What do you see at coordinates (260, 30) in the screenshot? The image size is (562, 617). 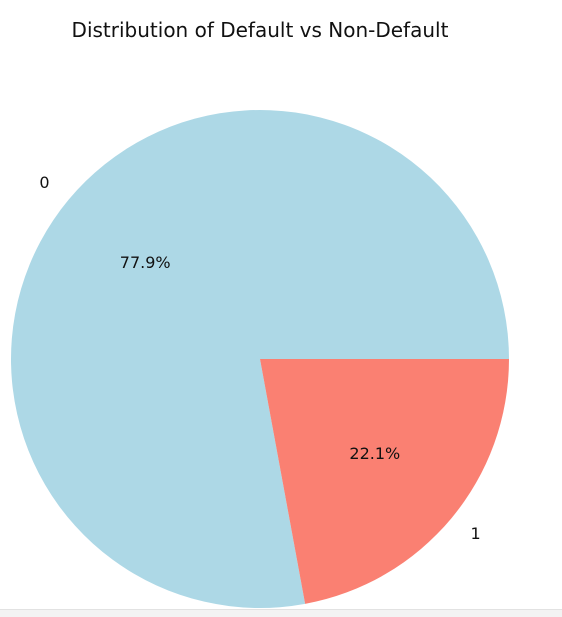 I see `chart-title: Distribution of Default vs Non-Default` at bounding box center [260, 30].